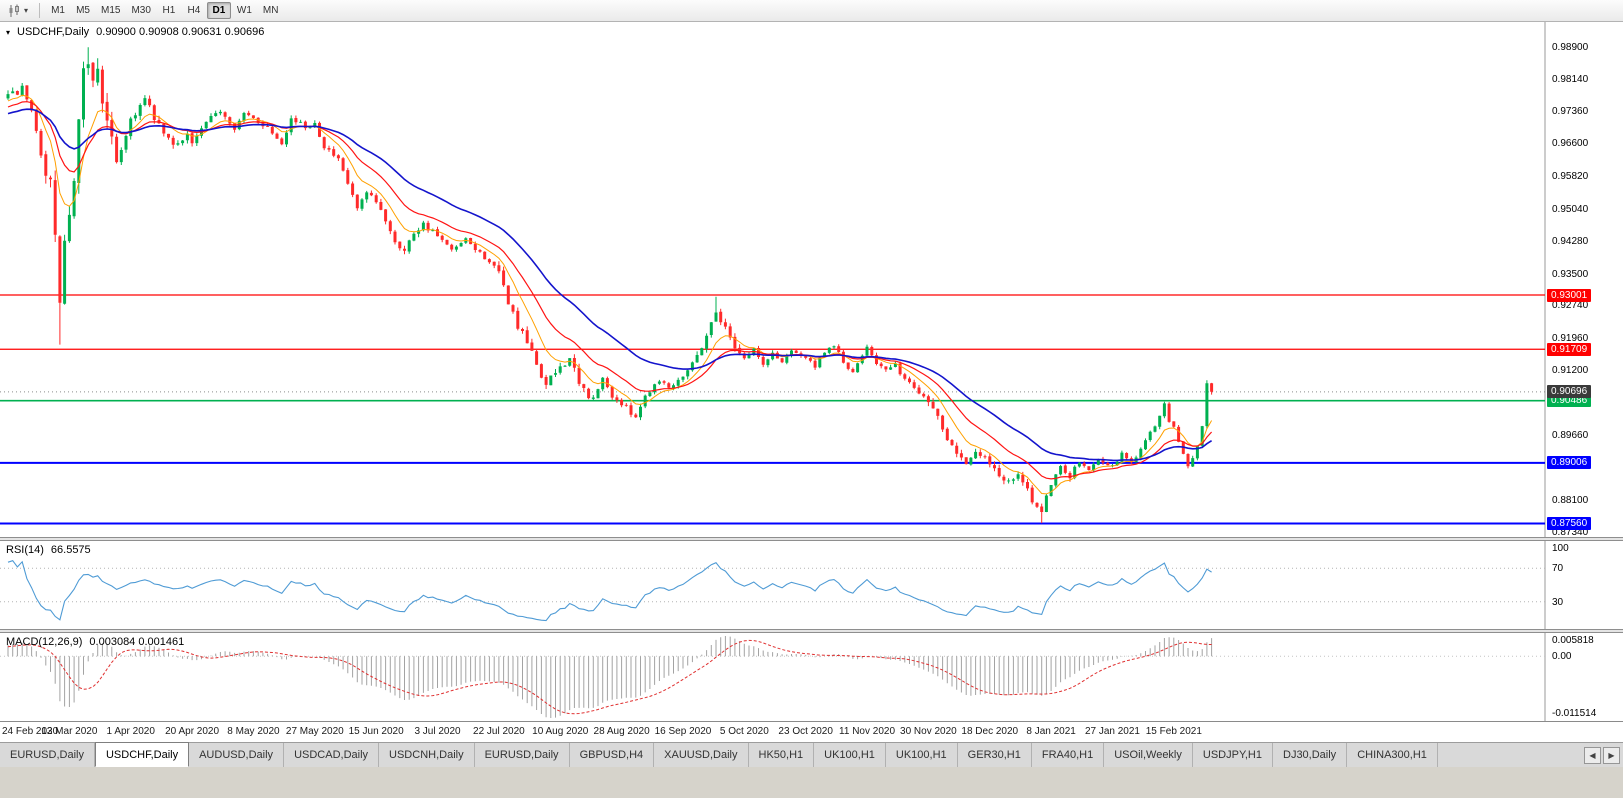 This screenshot has height=798, width=1623. Describe the element at coordinates (192, 731) in the screenshot. I see `date-label-20-apr-2020: 20 Apr 2020` at that location.